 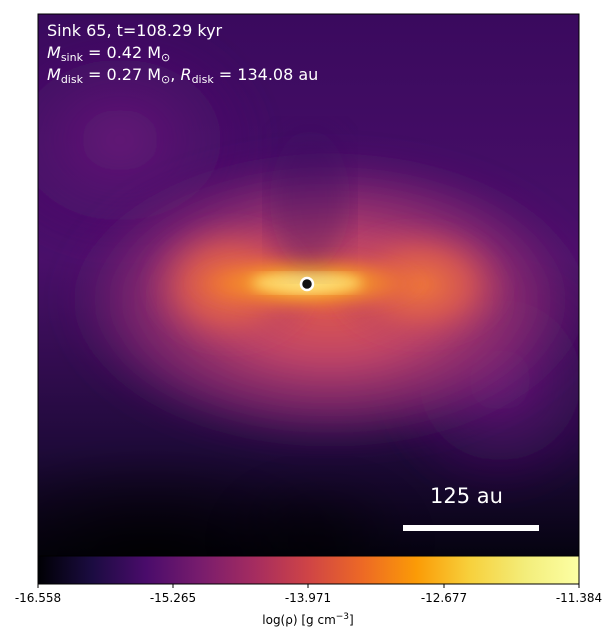 What do you see at coordinates (444, 598) in the screenshot?
I see `colorbar-tick-label: -12.677` at bounding box center [444, 598].